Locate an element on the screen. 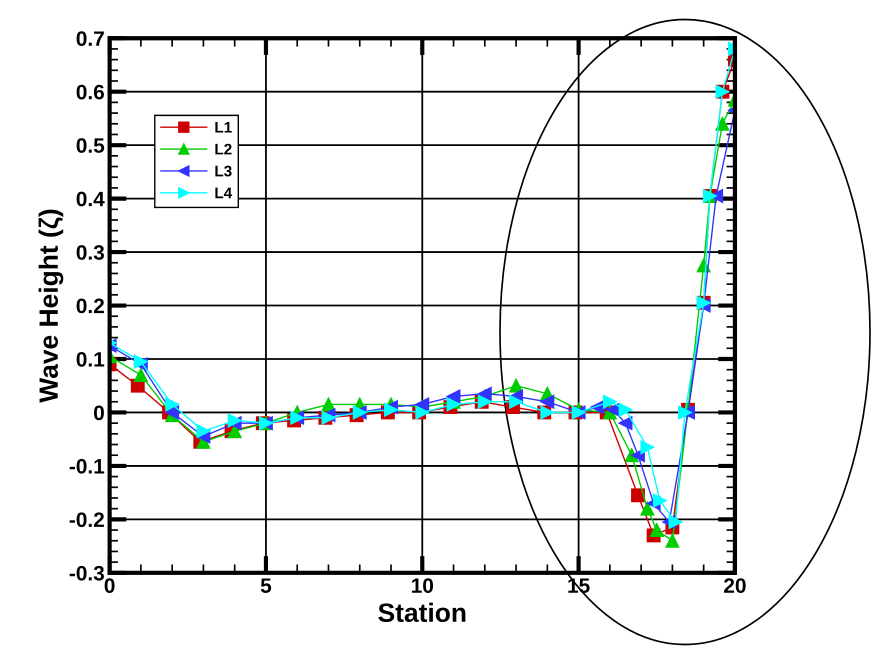  legend-label: L3 is located at coordinates (223, 171).